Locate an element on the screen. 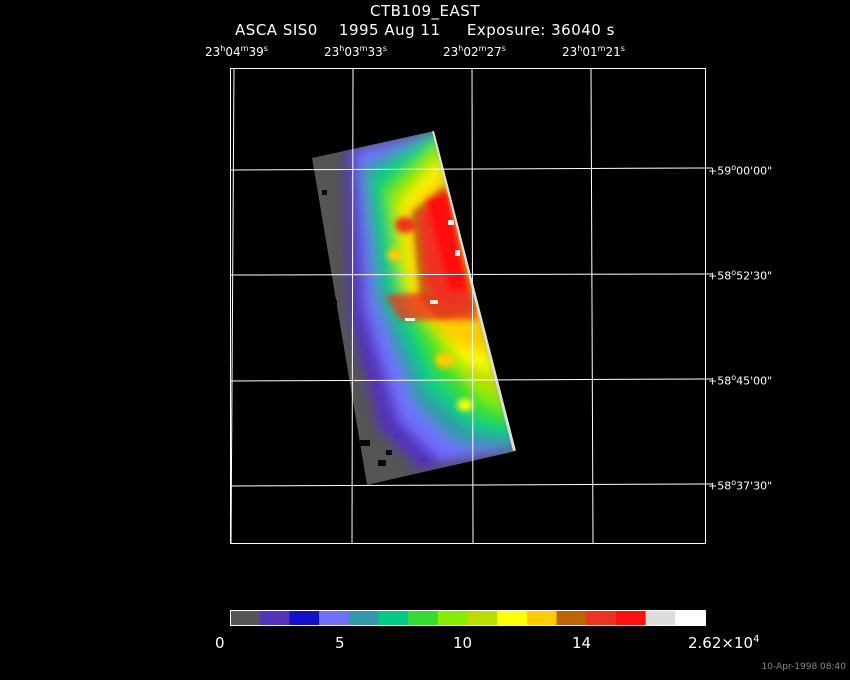  ra-tick-label-3: 23h02m27s is located at coordinates (474, 51).